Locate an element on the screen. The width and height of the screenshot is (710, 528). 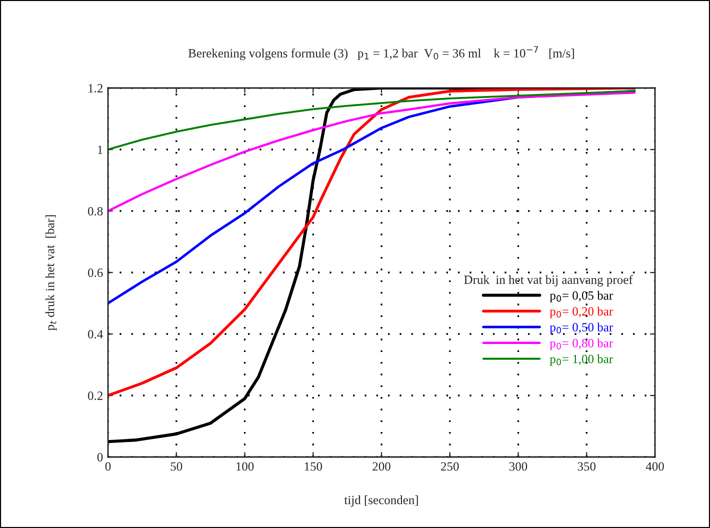
y-tick-label: 1 is located at coordinates (100, 150).